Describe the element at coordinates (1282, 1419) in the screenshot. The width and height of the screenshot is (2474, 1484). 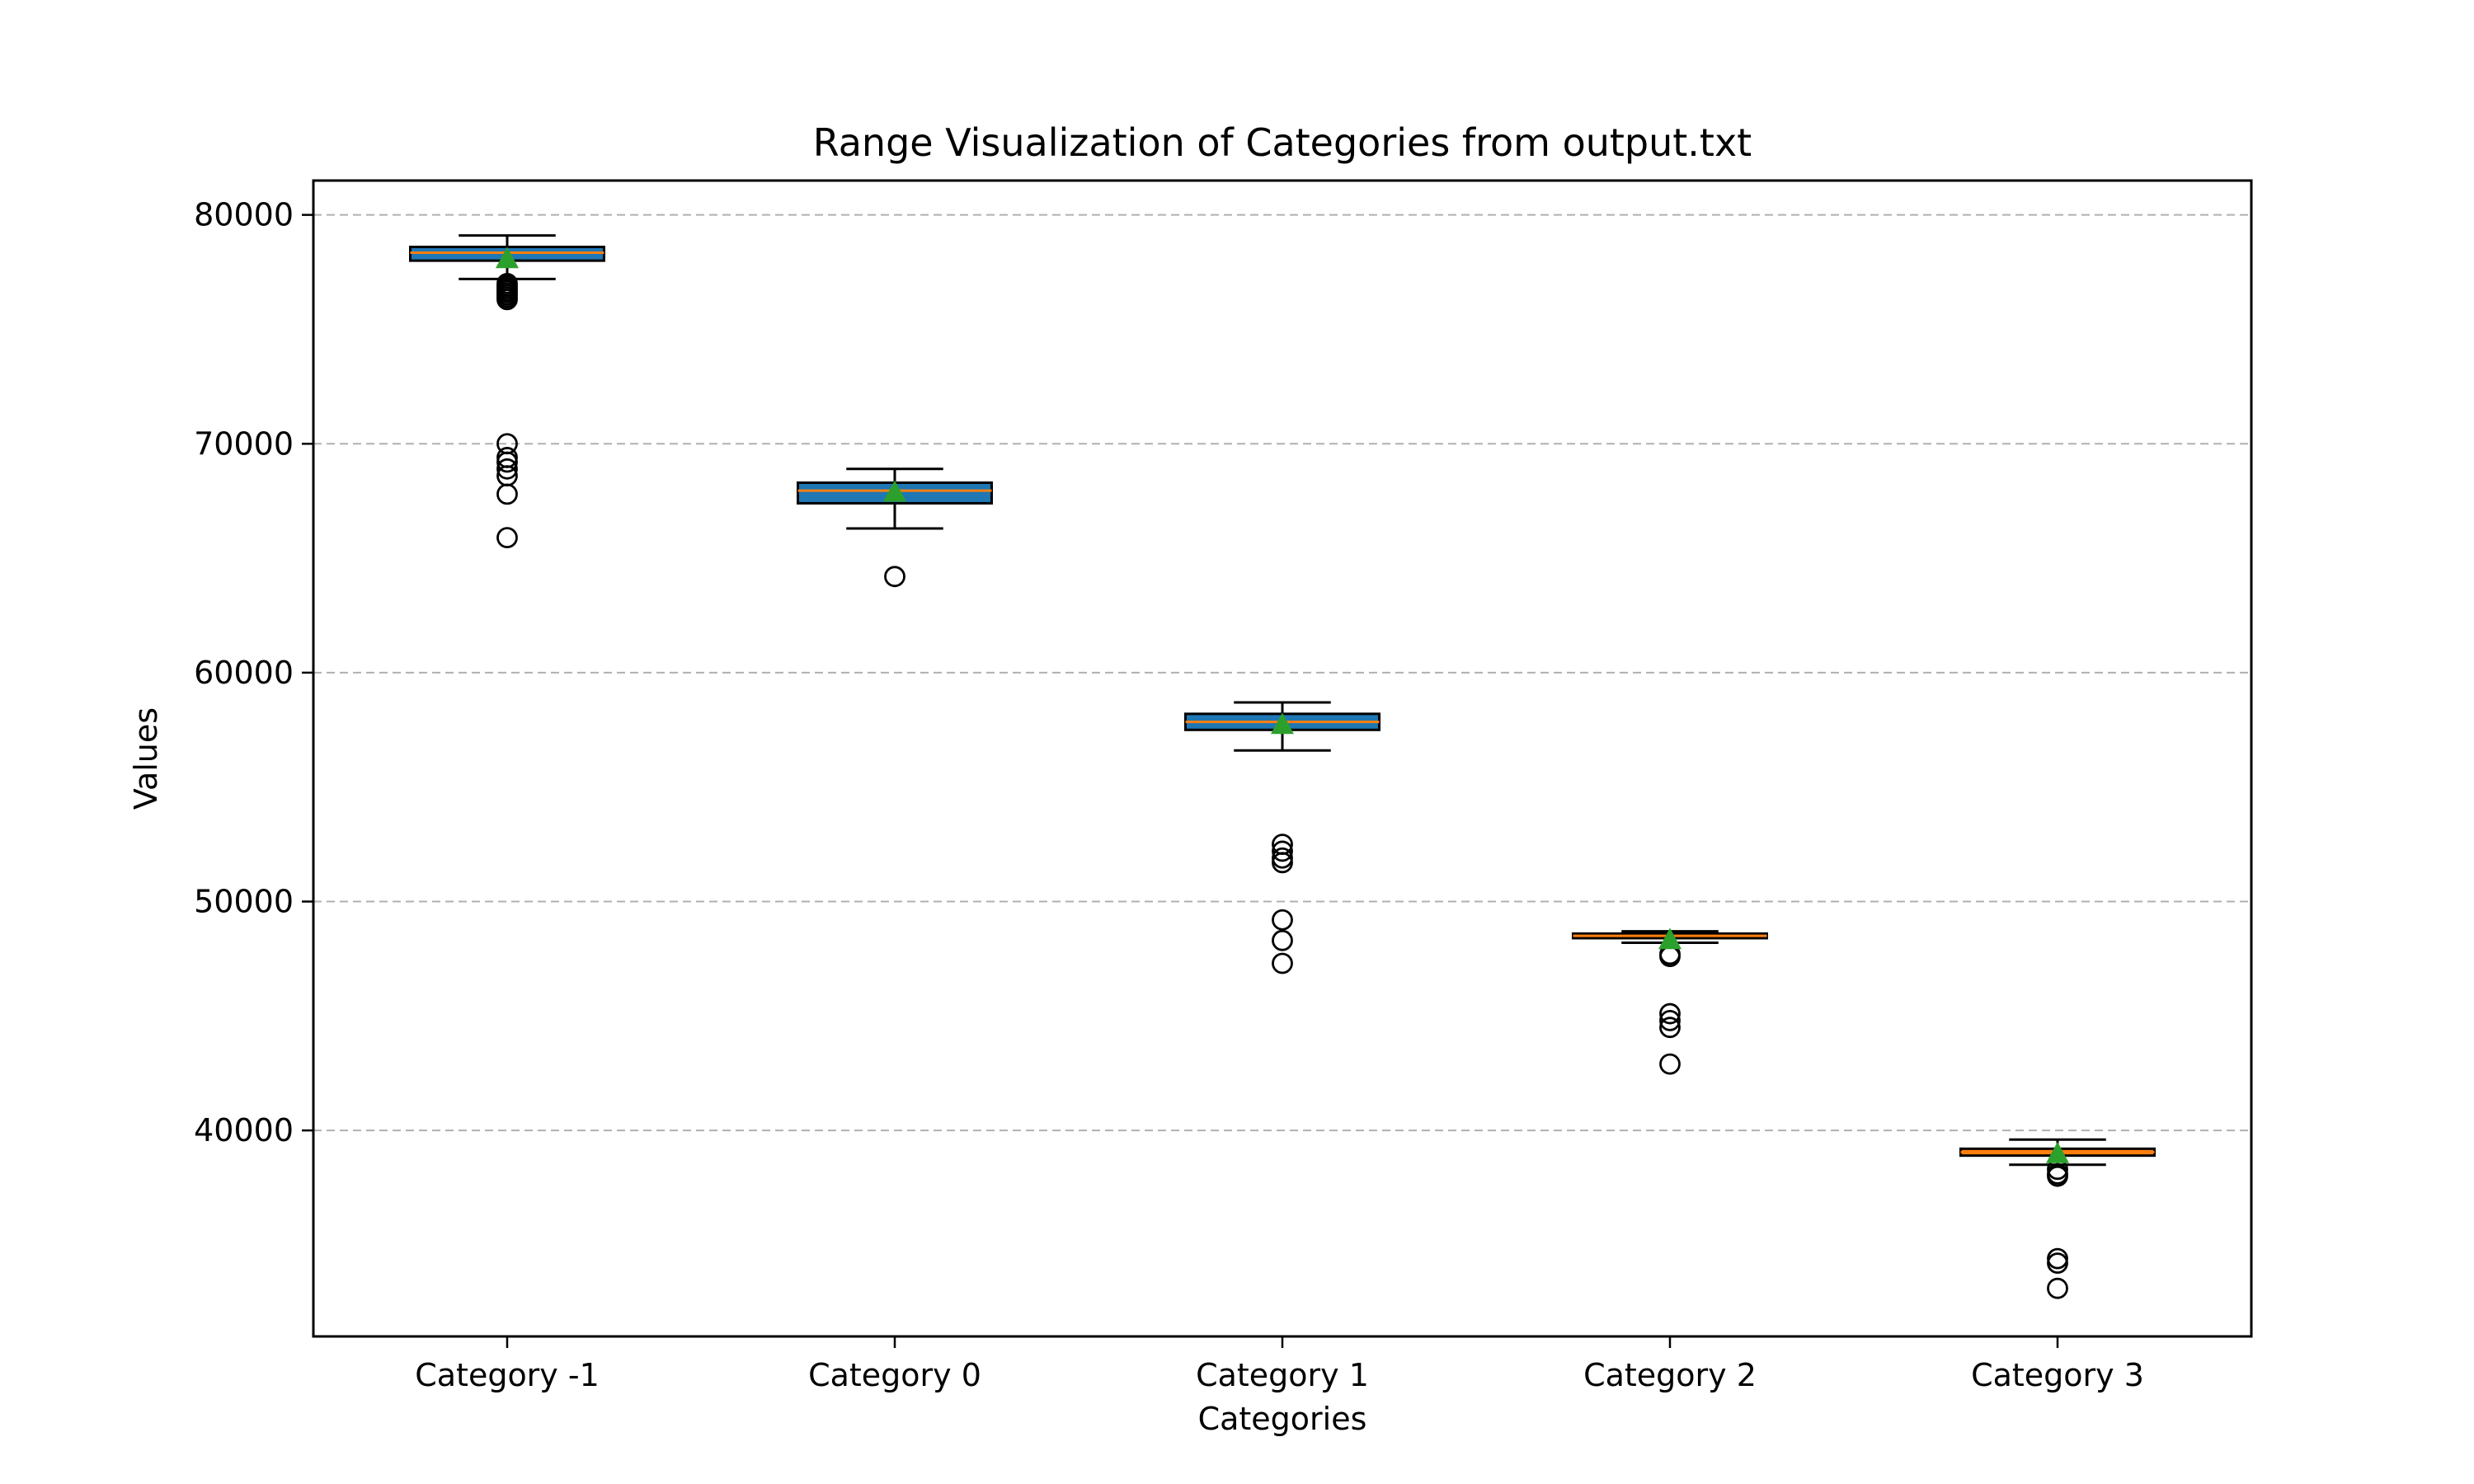
I see `x-axis-label: Categories` at that location.